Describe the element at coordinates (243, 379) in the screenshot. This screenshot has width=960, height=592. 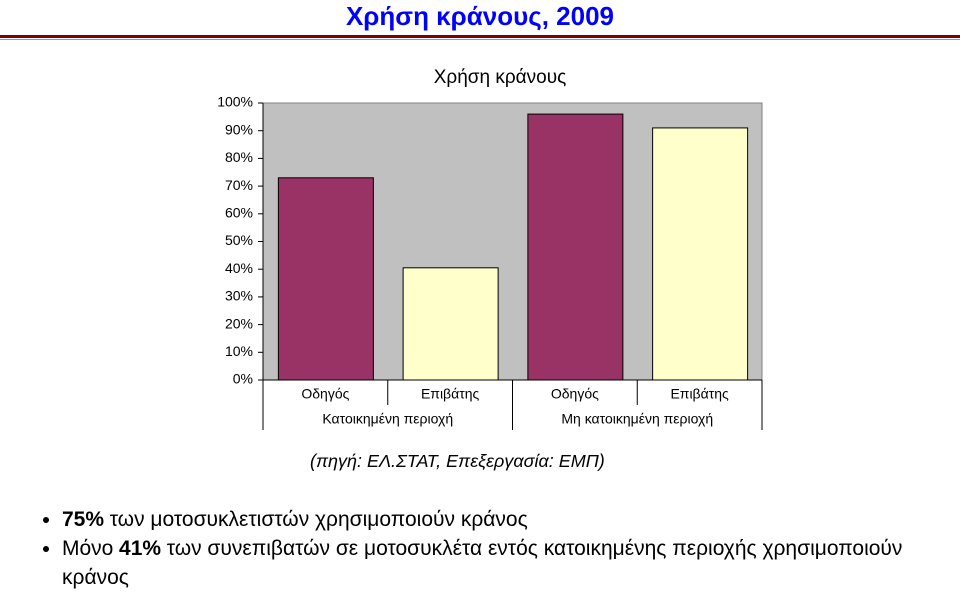
I see `y-tick-label: 0%` at that location.